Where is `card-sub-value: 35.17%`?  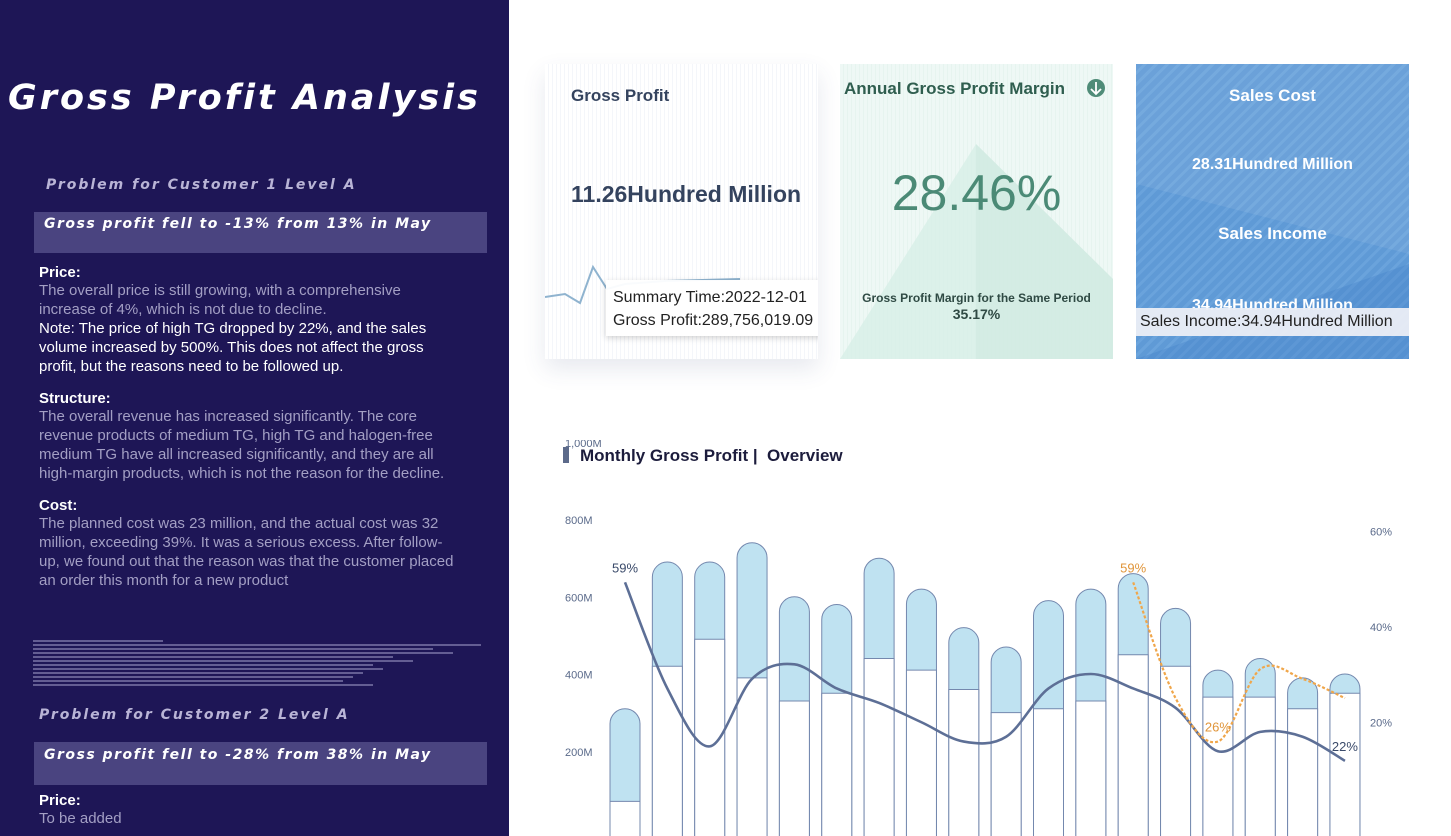 card-sub-value: 35.17% is located at coordinates (976, 314).